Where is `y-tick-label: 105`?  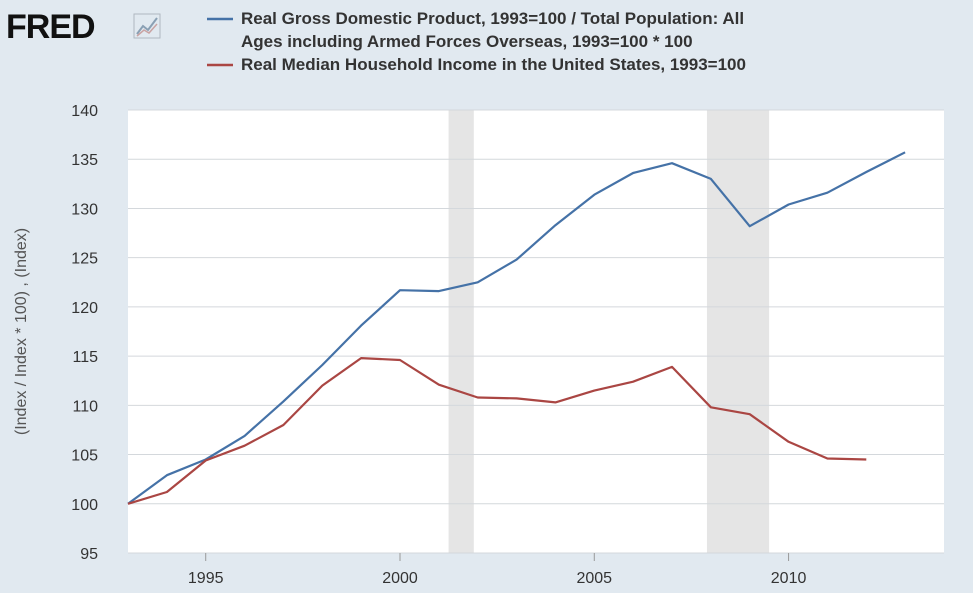 y-tick-label: 105 is located at coordinates (84, 456).